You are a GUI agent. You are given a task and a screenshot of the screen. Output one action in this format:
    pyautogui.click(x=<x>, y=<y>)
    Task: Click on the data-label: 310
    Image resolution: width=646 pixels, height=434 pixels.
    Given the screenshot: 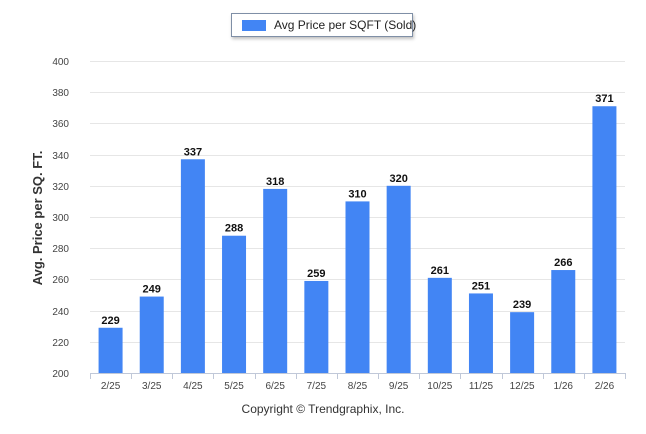 What is the action you would take?
    pyautogui.click(x=357, y=194)
    